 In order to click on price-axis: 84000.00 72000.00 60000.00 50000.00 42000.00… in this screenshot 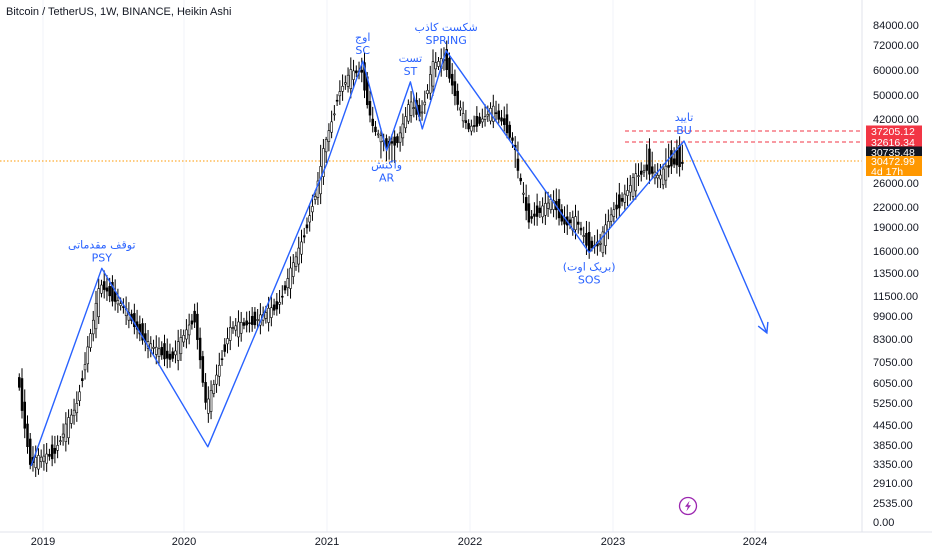, I will do `click(896, 274)`.